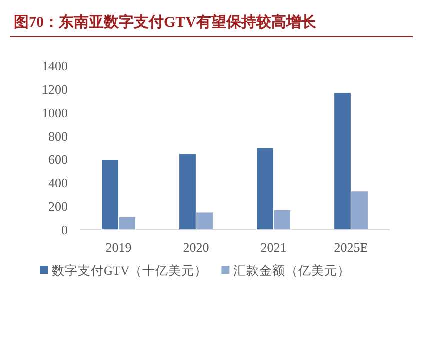  I want to click on y-tick-label: 800, so click(58, 136).